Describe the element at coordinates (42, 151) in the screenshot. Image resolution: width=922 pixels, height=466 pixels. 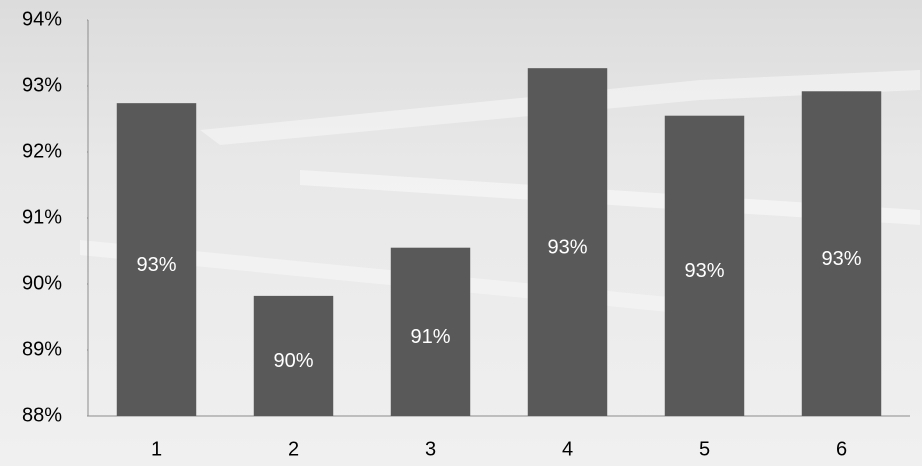
I see `y-tick-label: 92%` at that location.